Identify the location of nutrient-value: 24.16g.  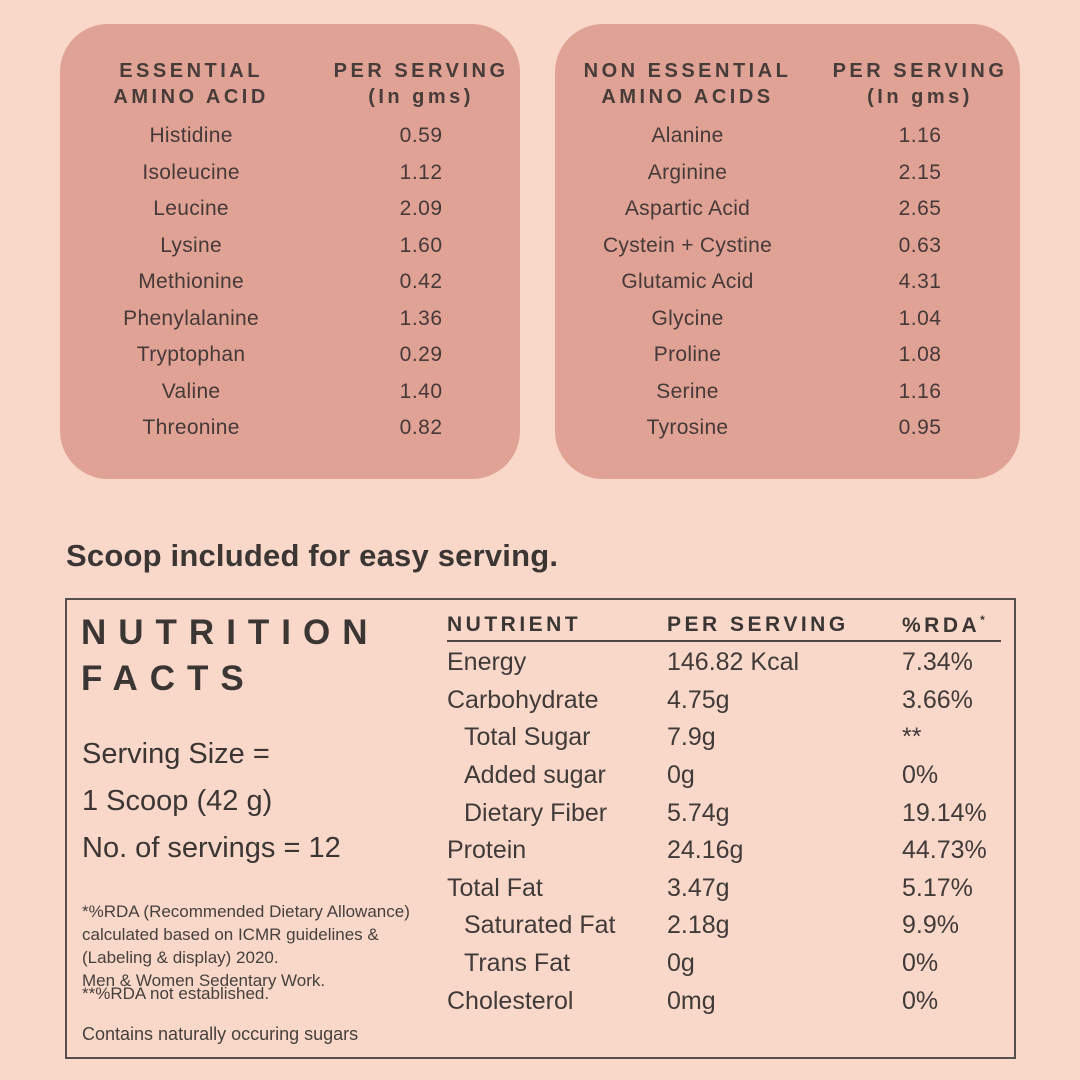
(705, 850).